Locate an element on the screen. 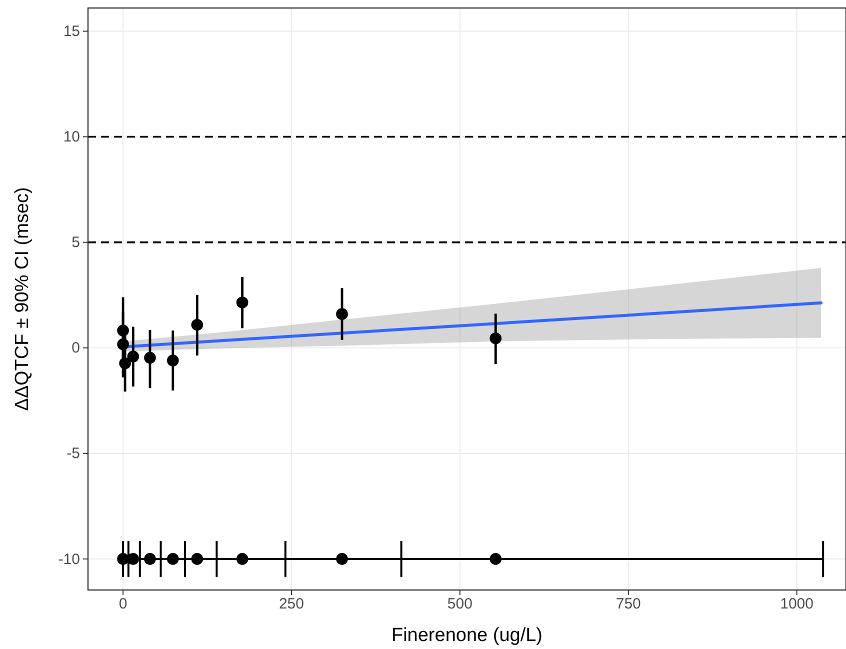 The image size is (846, 649). x-tick-label: 500 is located at coordinates (459, 604).